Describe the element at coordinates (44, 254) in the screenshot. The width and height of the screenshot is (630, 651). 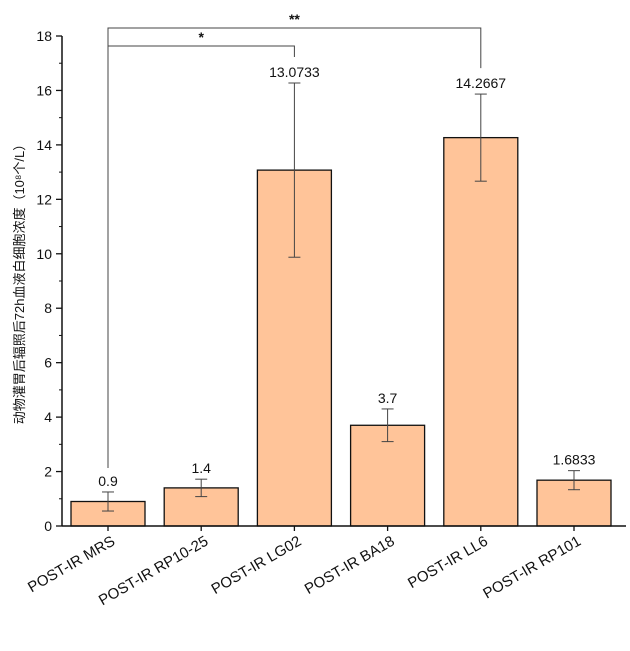
I see `y-tick-label-10: 10` at that location.